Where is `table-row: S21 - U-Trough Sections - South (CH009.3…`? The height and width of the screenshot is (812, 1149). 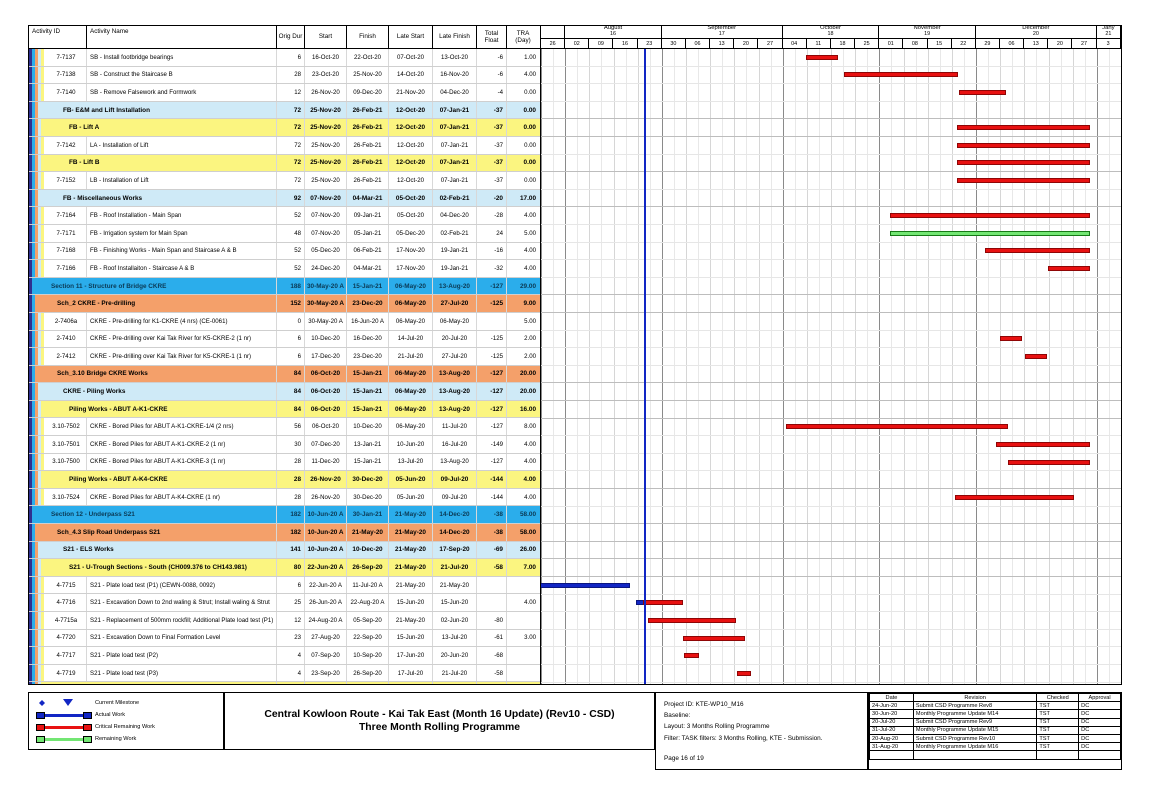
table-row: S21 - U-Trough Sections - South (CH009.3… is located at coordinates (284, 568).